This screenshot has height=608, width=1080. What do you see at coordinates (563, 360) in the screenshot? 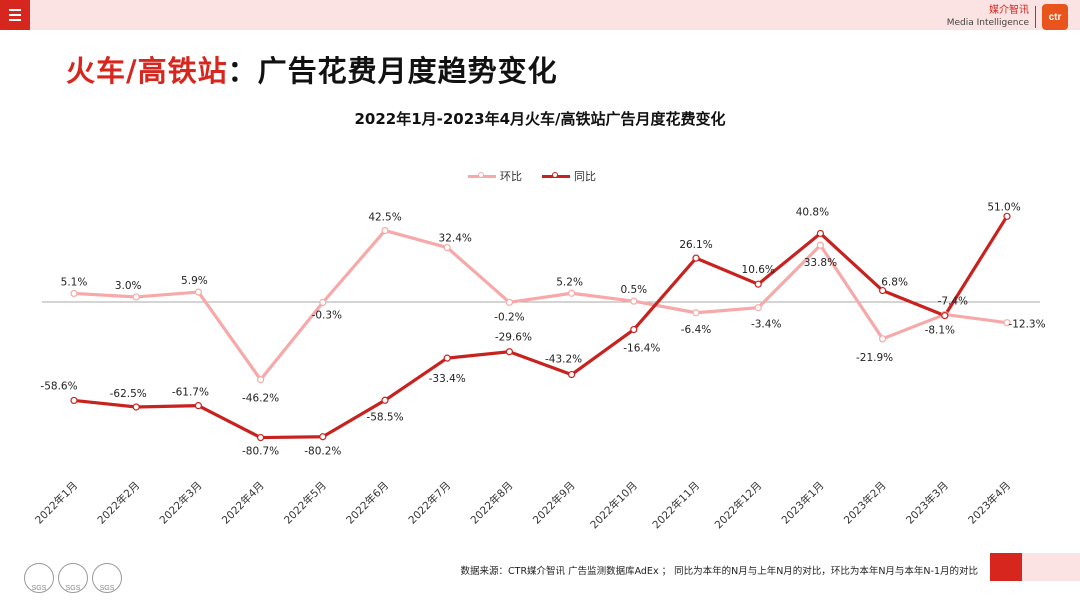
I see `data-label-tb: -43.2%` at bounding box center [563, 360].